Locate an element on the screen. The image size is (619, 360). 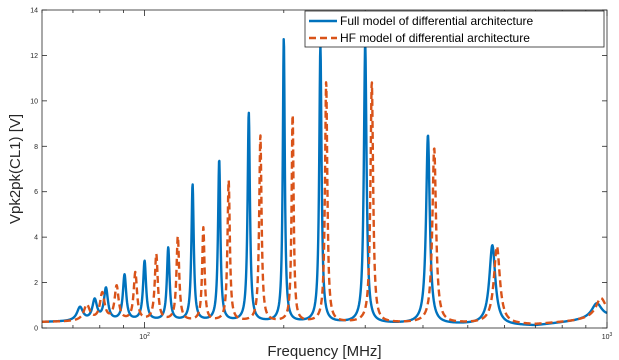
y-axis-label: Vpk2pk(CL1) [V] is located at coordinates (15, 169).